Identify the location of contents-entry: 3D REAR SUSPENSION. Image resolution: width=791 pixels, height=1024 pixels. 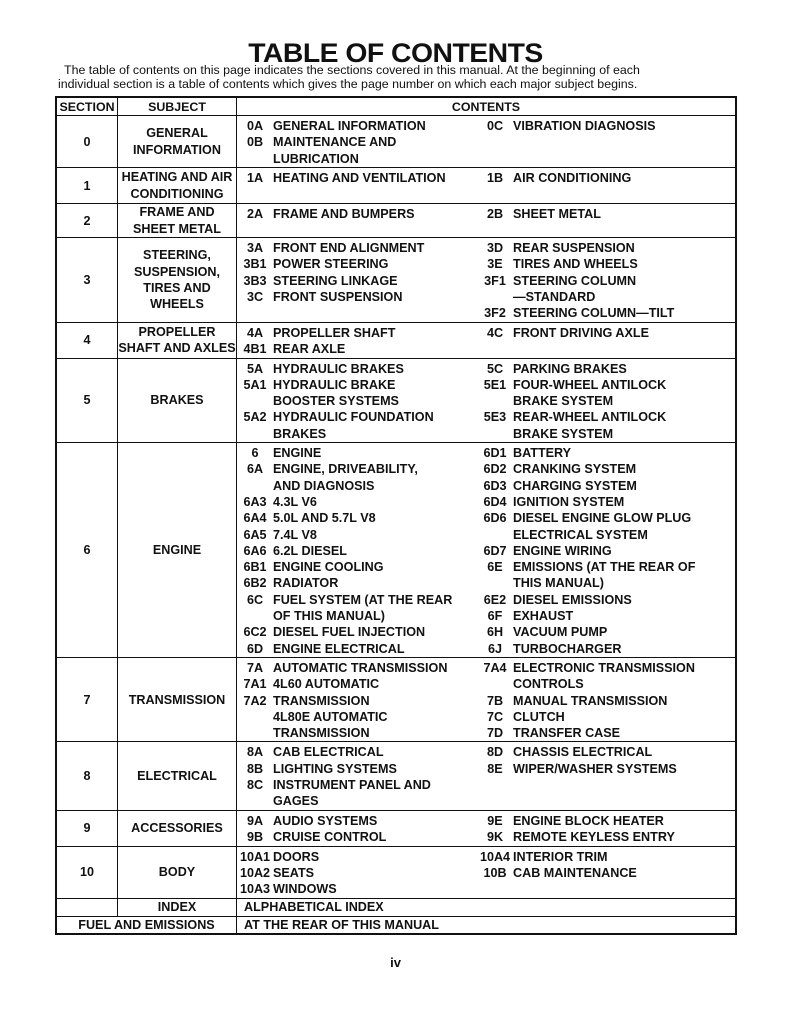
(597, 248).